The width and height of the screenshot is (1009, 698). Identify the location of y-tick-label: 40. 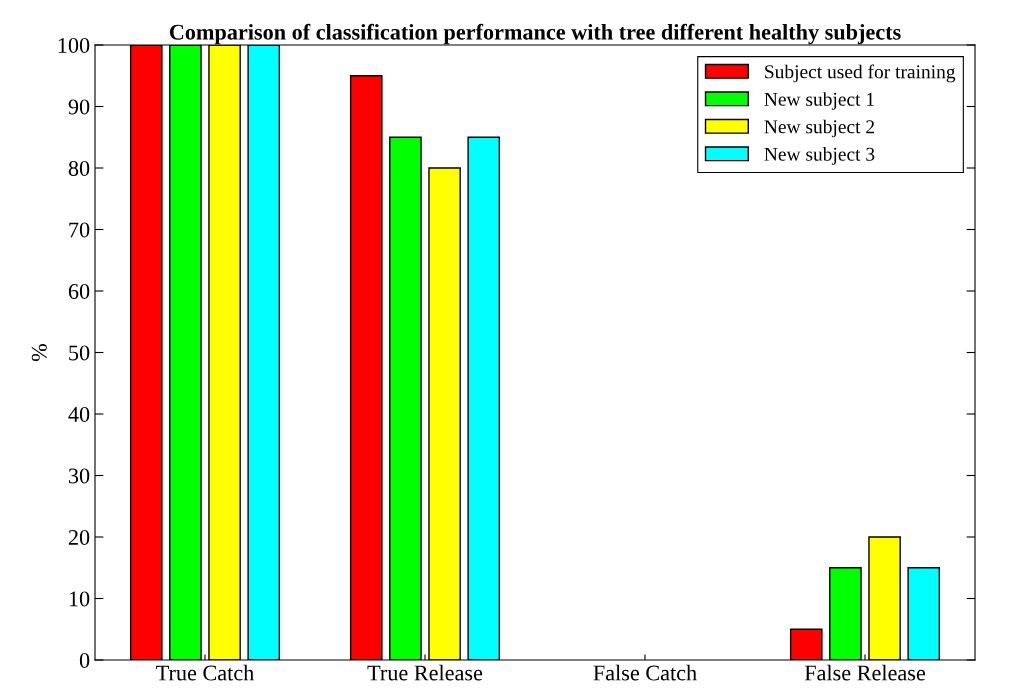
(79, 414).